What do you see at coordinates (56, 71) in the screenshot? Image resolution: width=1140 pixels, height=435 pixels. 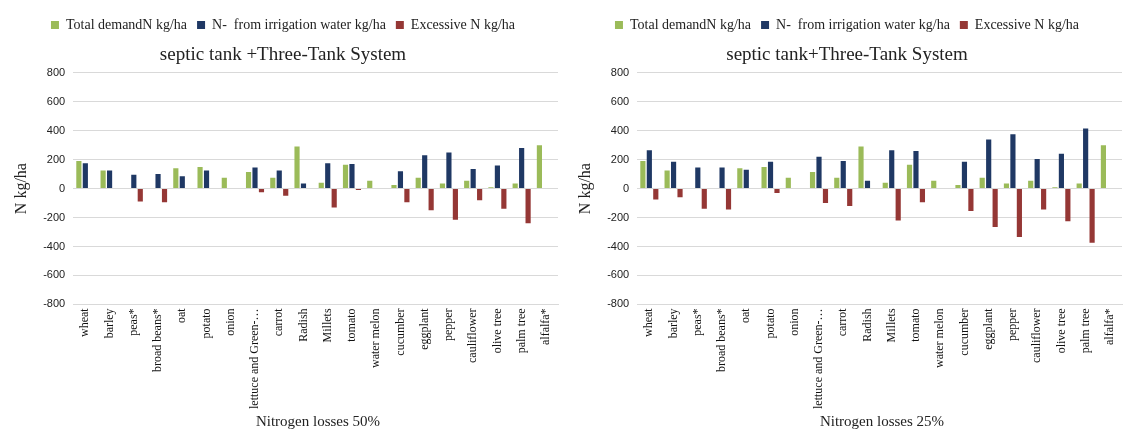 I see `y-tick-label: 800` at bounding box center [56, 71].